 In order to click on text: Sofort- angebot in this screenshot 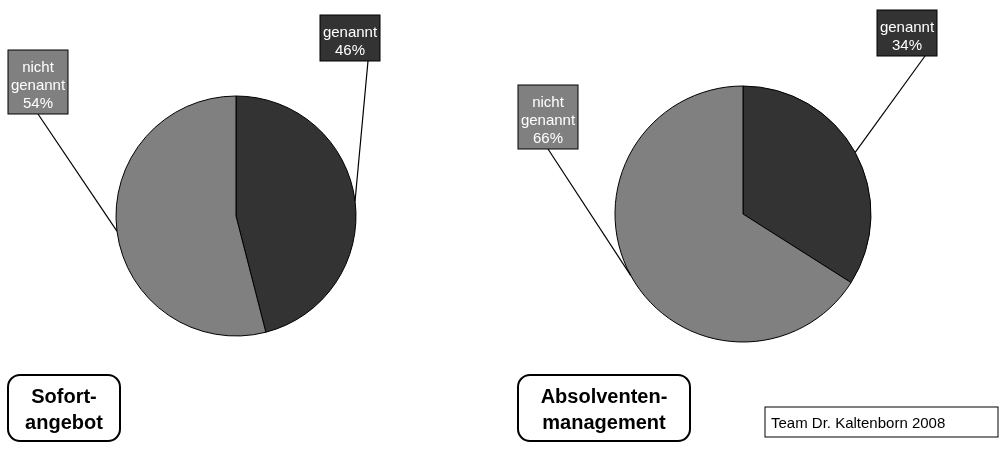, I will do `click(64, 409)`.